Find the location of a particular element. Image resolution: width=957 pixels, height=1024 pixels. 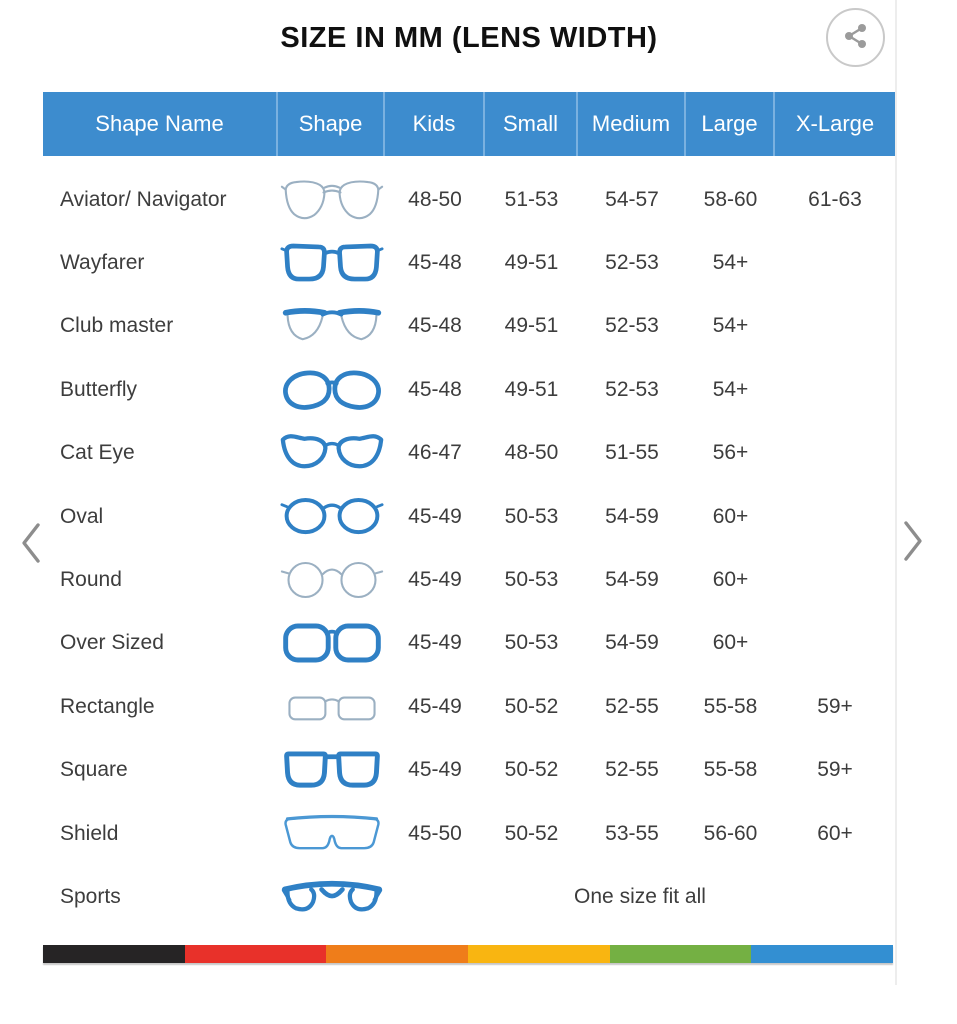

shape-name-cell: Wayfarer is located at coordinates (102, 263).